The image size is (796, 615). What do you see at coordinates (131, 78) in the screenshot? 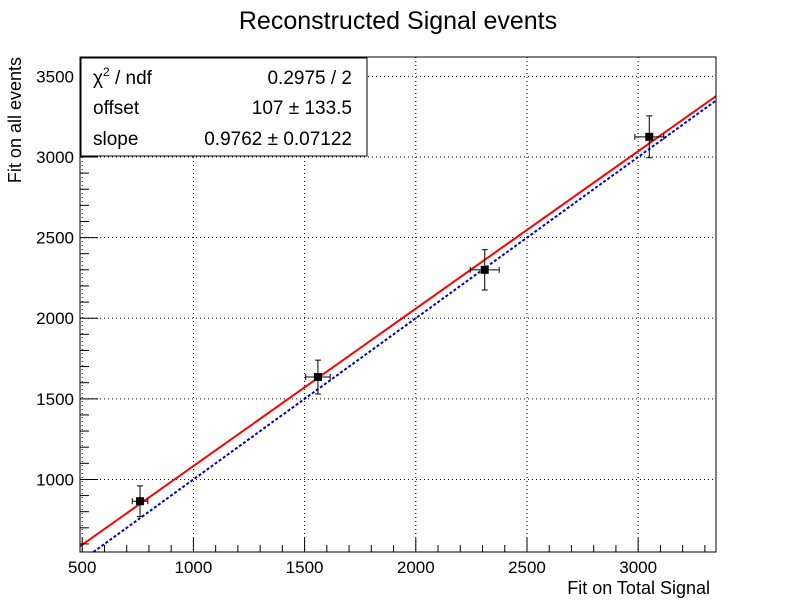
I see `stats-chi2-rest: / ndf` at bounding box center [131, 78].